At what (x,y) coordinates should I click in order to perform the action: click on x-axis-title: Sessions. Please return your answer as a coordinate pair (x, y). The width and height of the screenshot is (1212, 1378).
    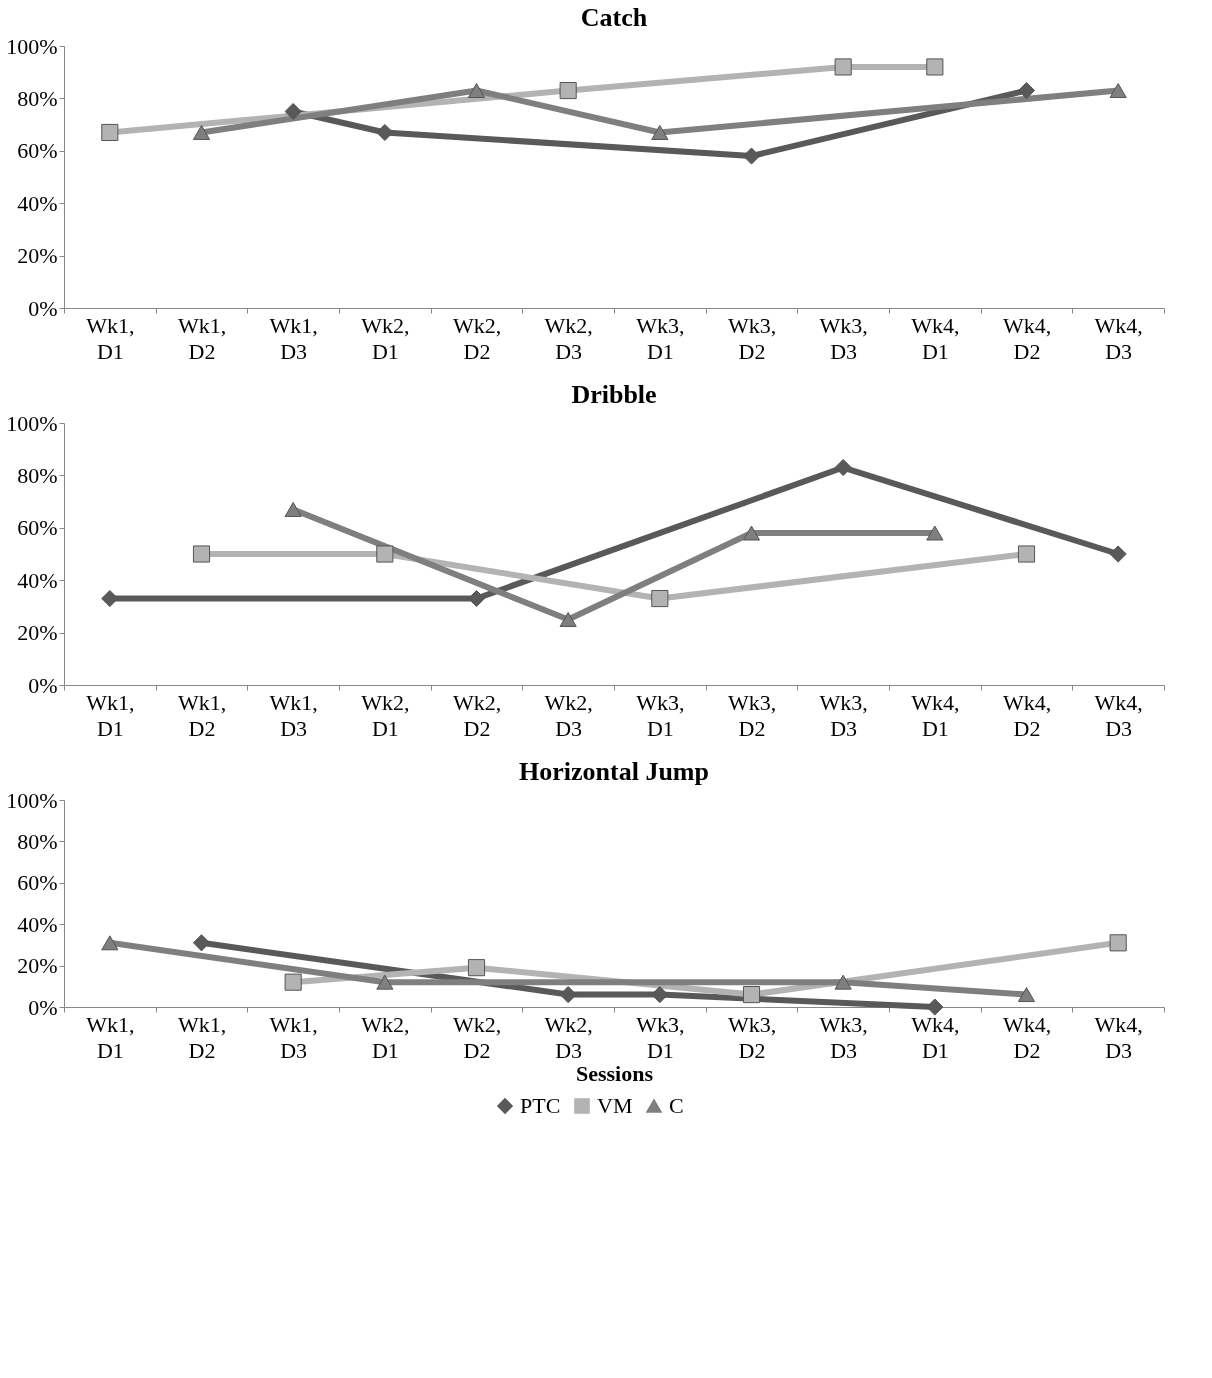
    Looking at the image, I should click on (614, 1073).